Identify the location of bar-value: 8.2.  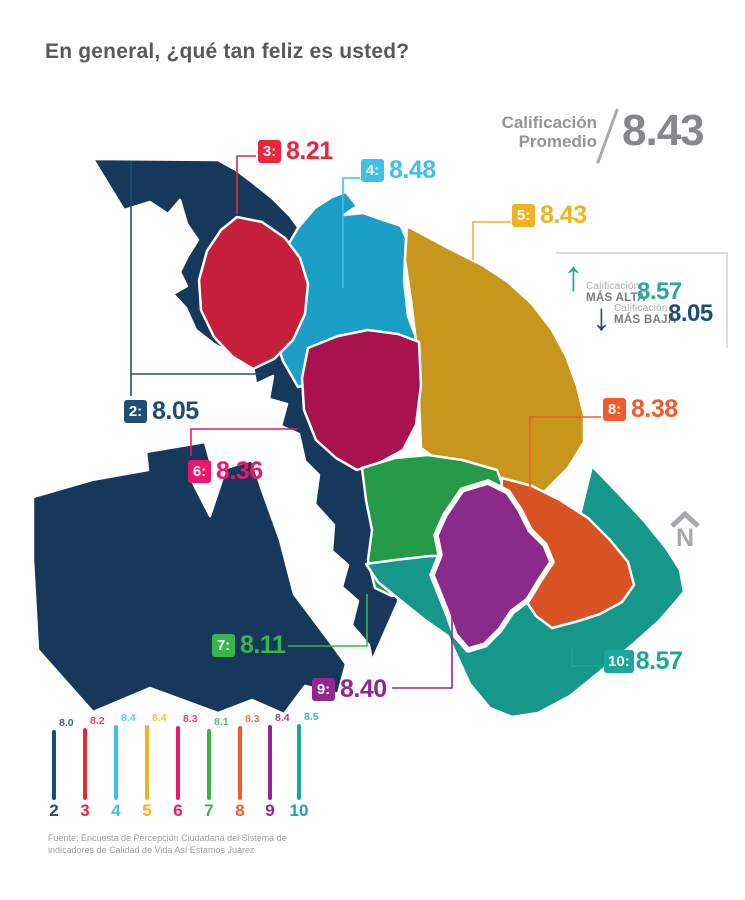
(97, 721).